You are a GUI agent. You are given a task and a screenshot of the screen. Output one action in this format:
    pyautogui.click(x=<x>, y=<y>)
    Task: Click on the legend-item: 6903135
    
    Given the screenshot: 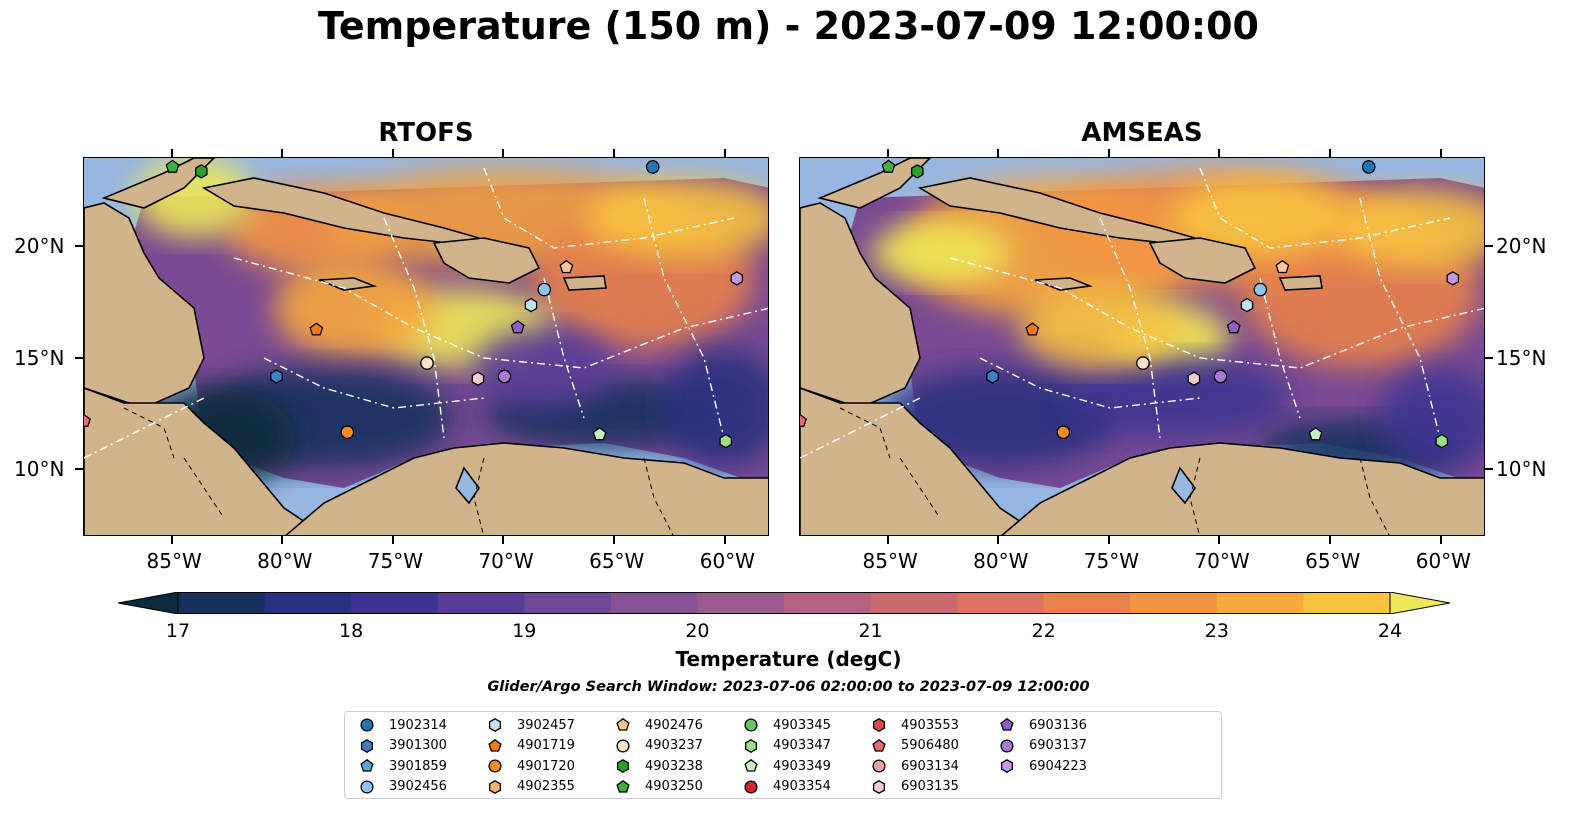 What is the action you would take?
    pyautogui.click(x=915, y=787)
    